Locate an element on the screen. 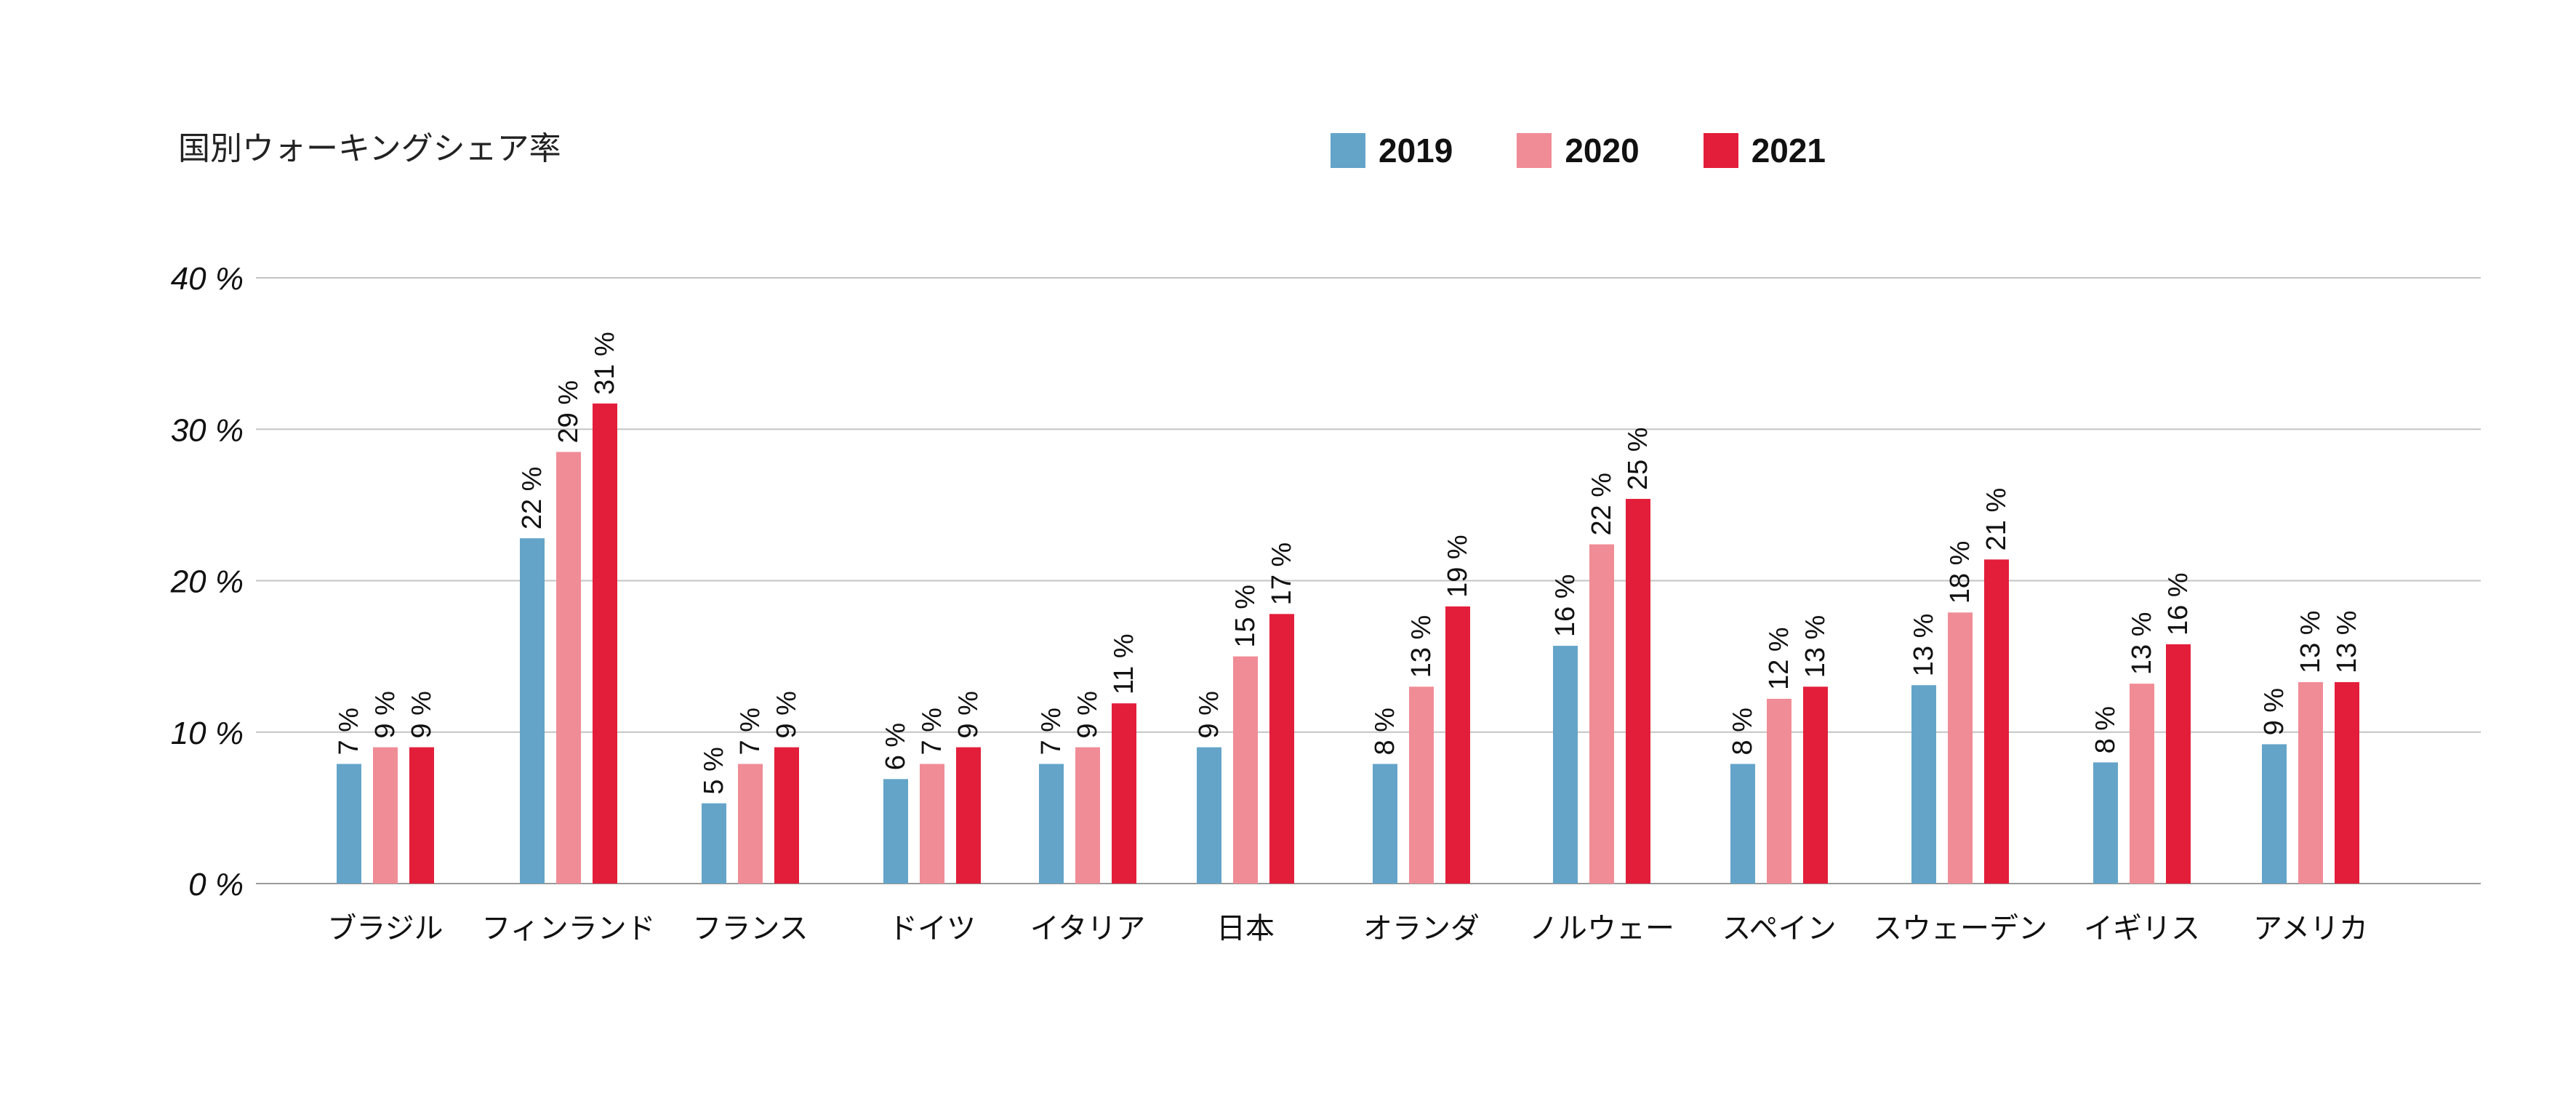  legend-label-2020: 2020 is located at coordinates (1603, 150).